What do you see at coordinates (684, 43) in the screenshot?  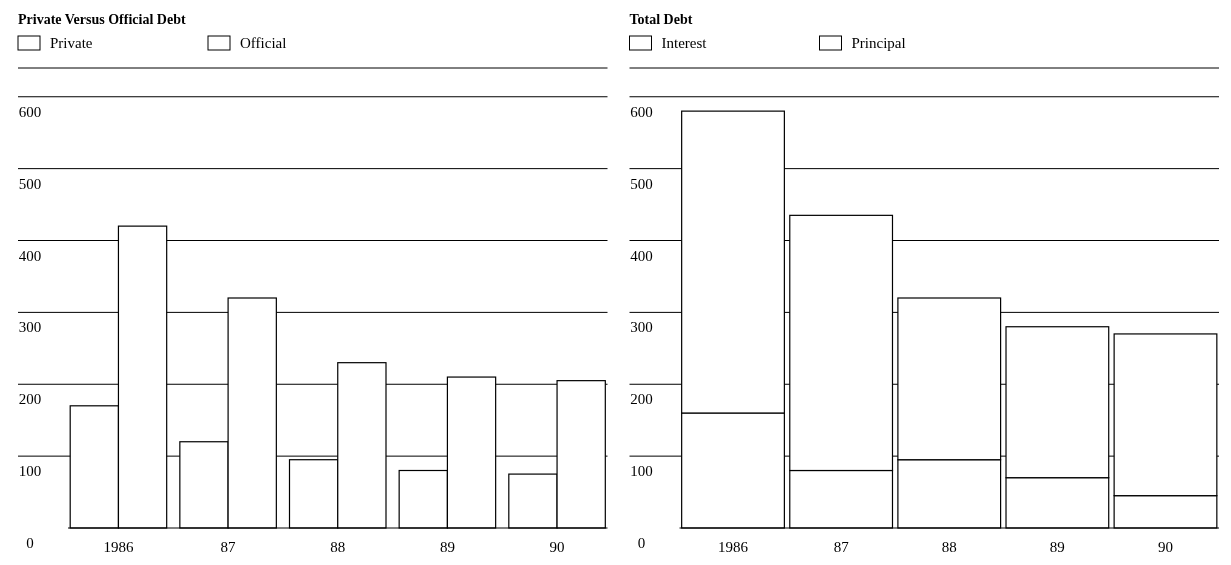 I see `legend-label: Interest` at bounding box center [684, 43].